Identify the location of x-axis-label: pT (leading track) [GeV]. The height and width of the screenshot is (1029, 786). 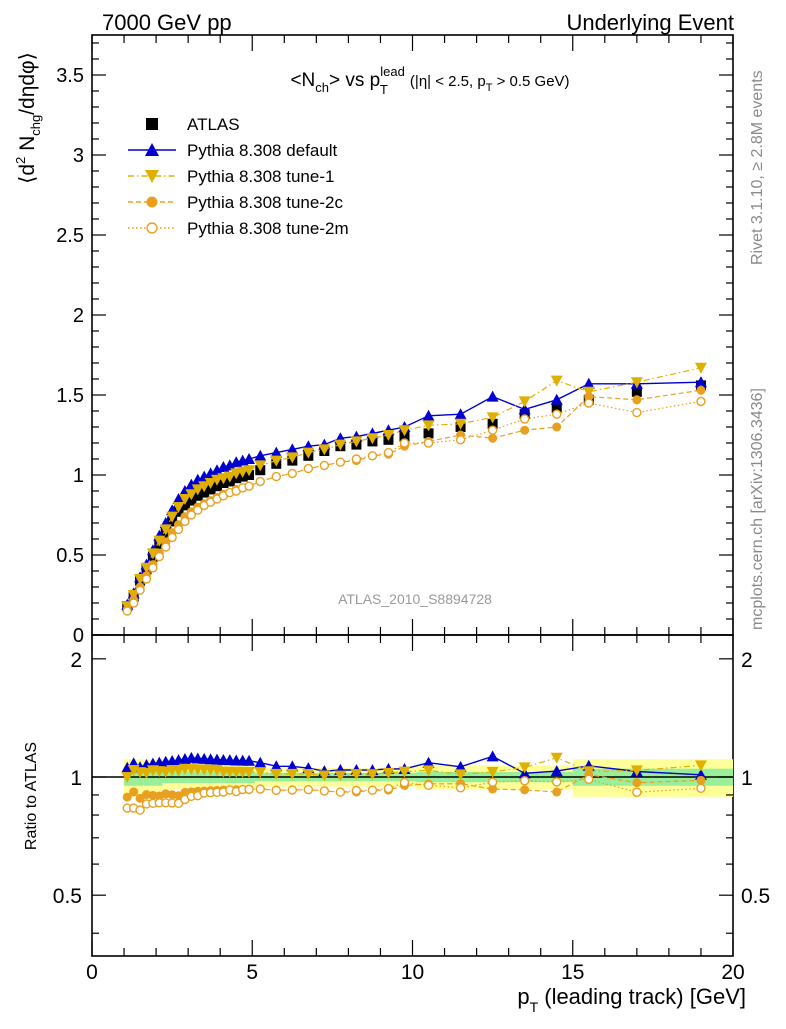
(631, 999).